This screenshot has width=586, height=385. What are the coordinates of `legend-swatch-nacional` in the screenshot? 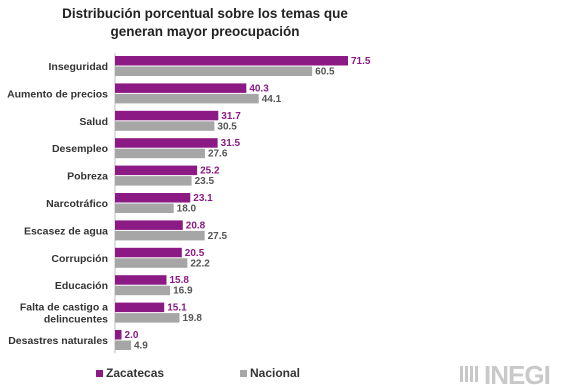 It's located at (243, 373).